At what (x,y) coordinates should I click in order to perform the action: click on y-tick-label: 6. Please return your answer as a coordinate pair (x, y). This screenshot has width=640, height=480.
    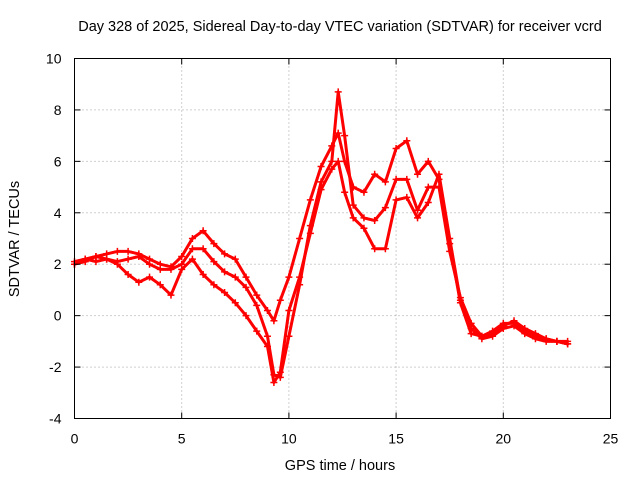
    Looking at the image, I should click on (58, 161).